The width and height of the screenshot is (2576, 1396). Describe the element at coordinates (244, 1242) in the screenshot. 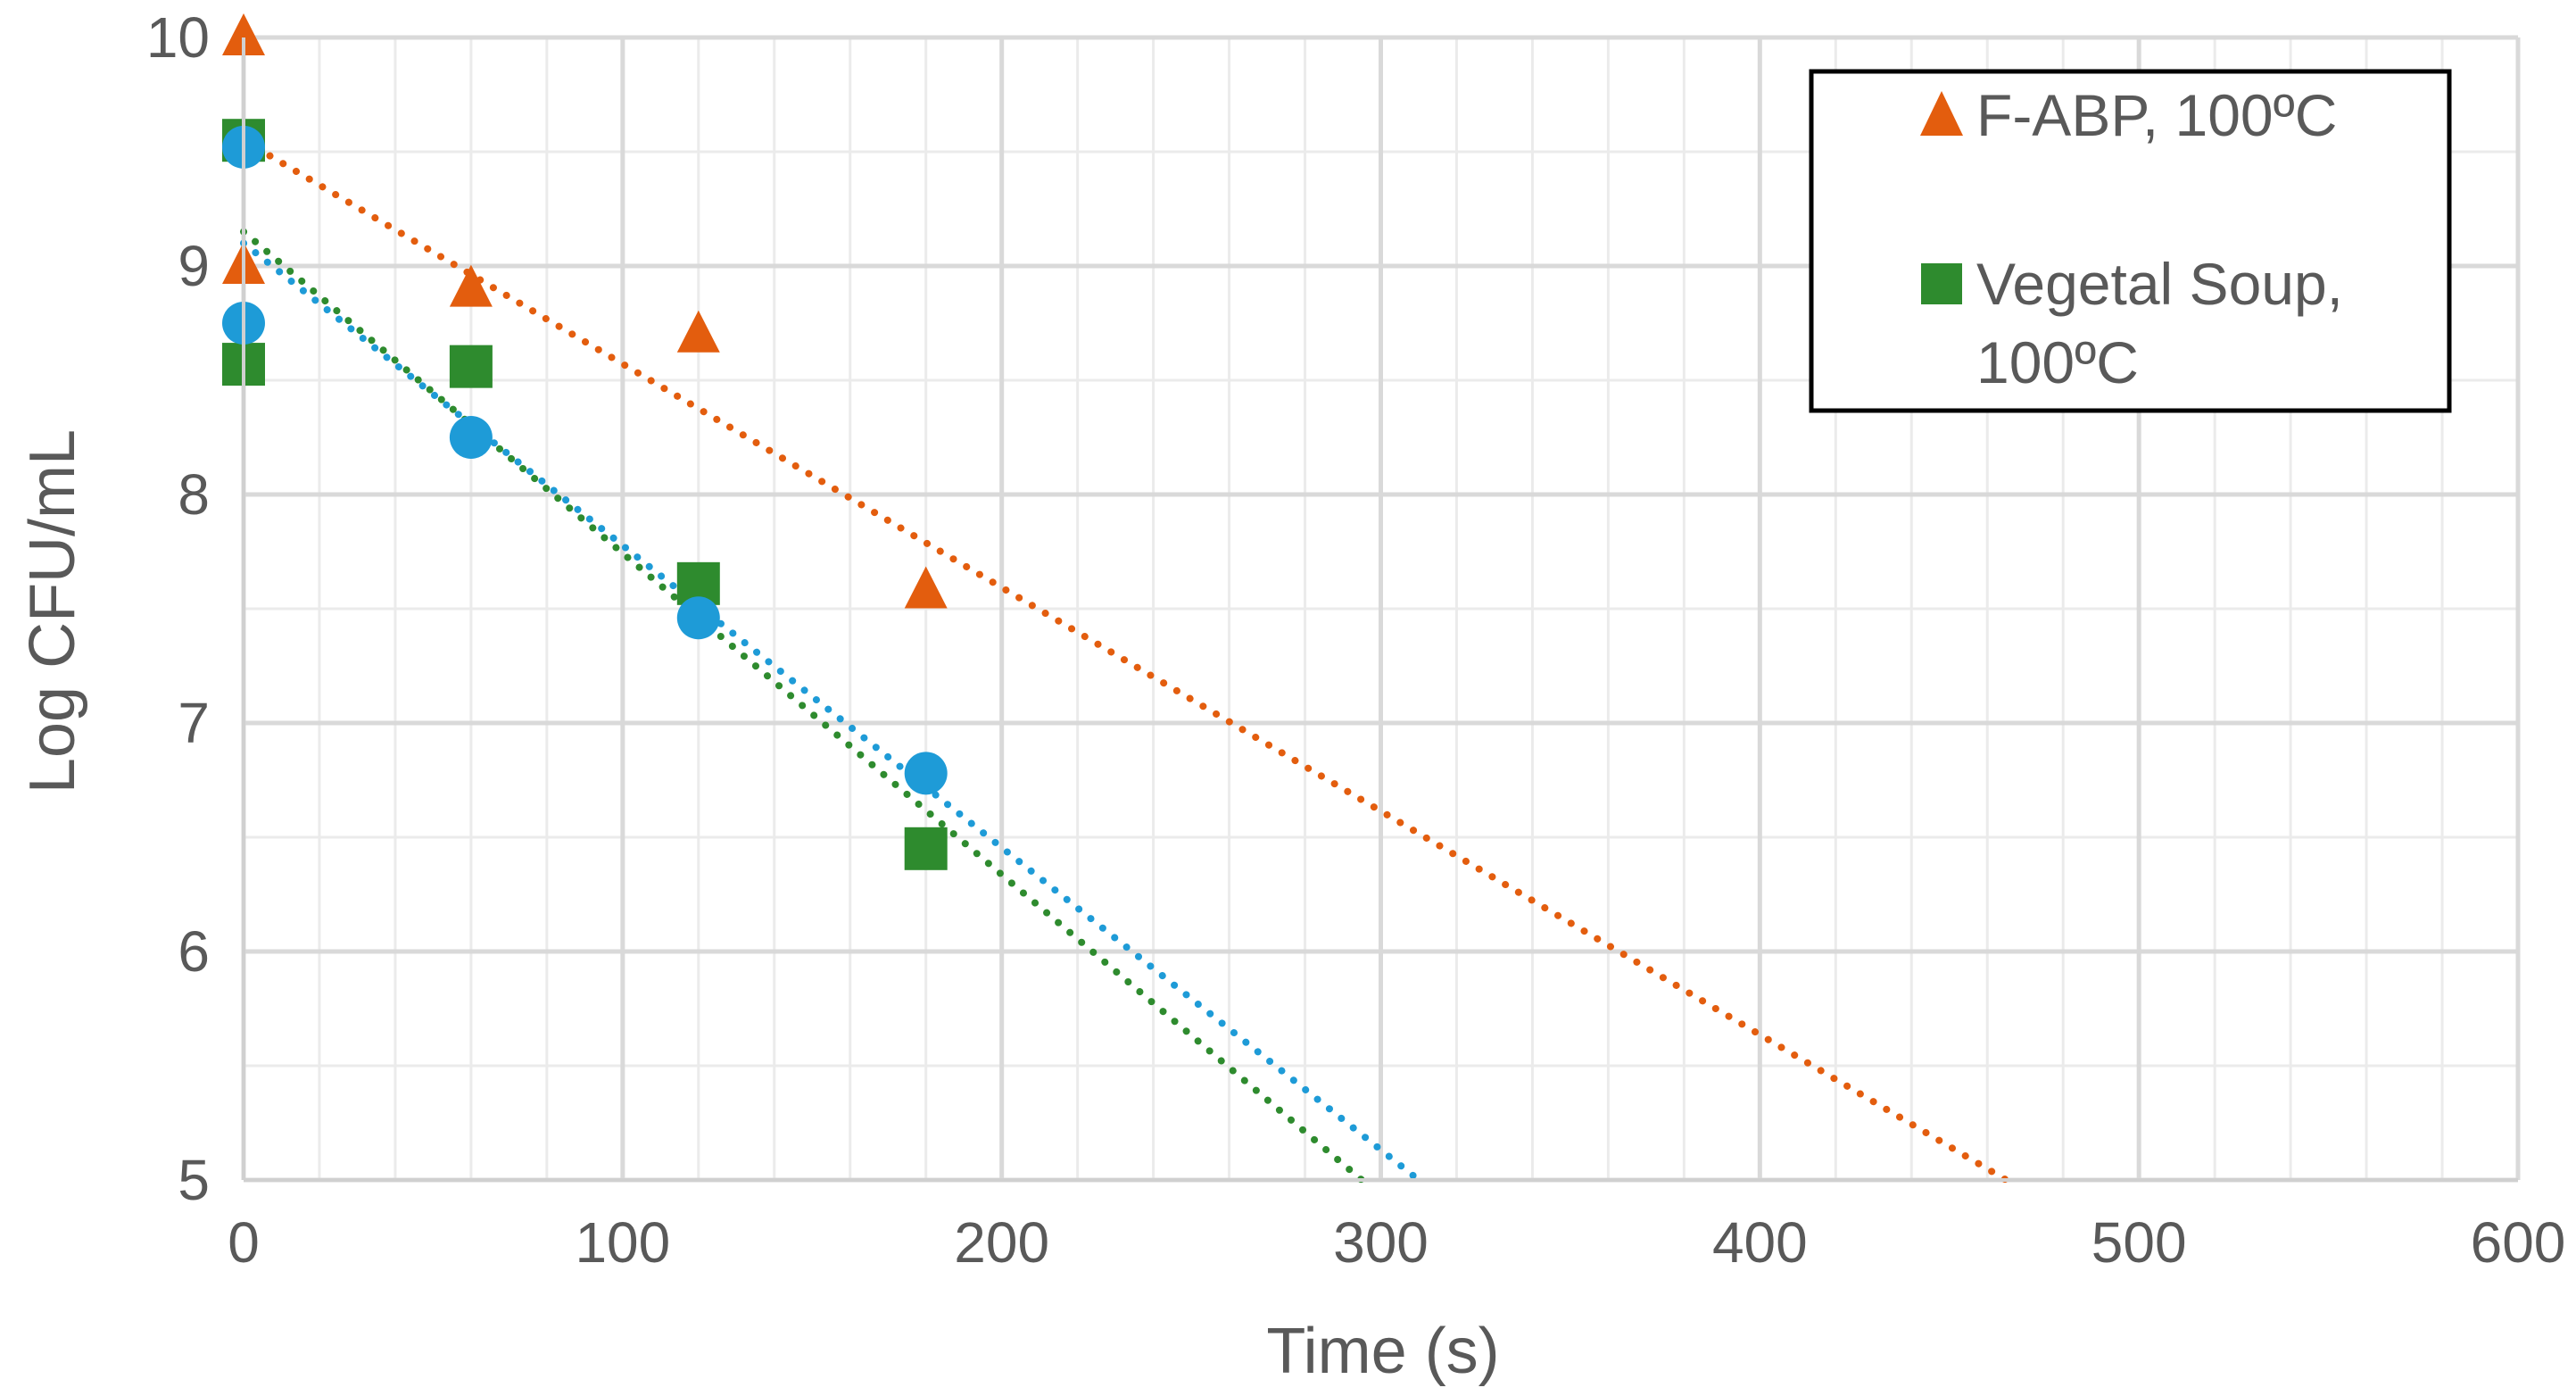

I see `x-tick-label: 0` at that location.